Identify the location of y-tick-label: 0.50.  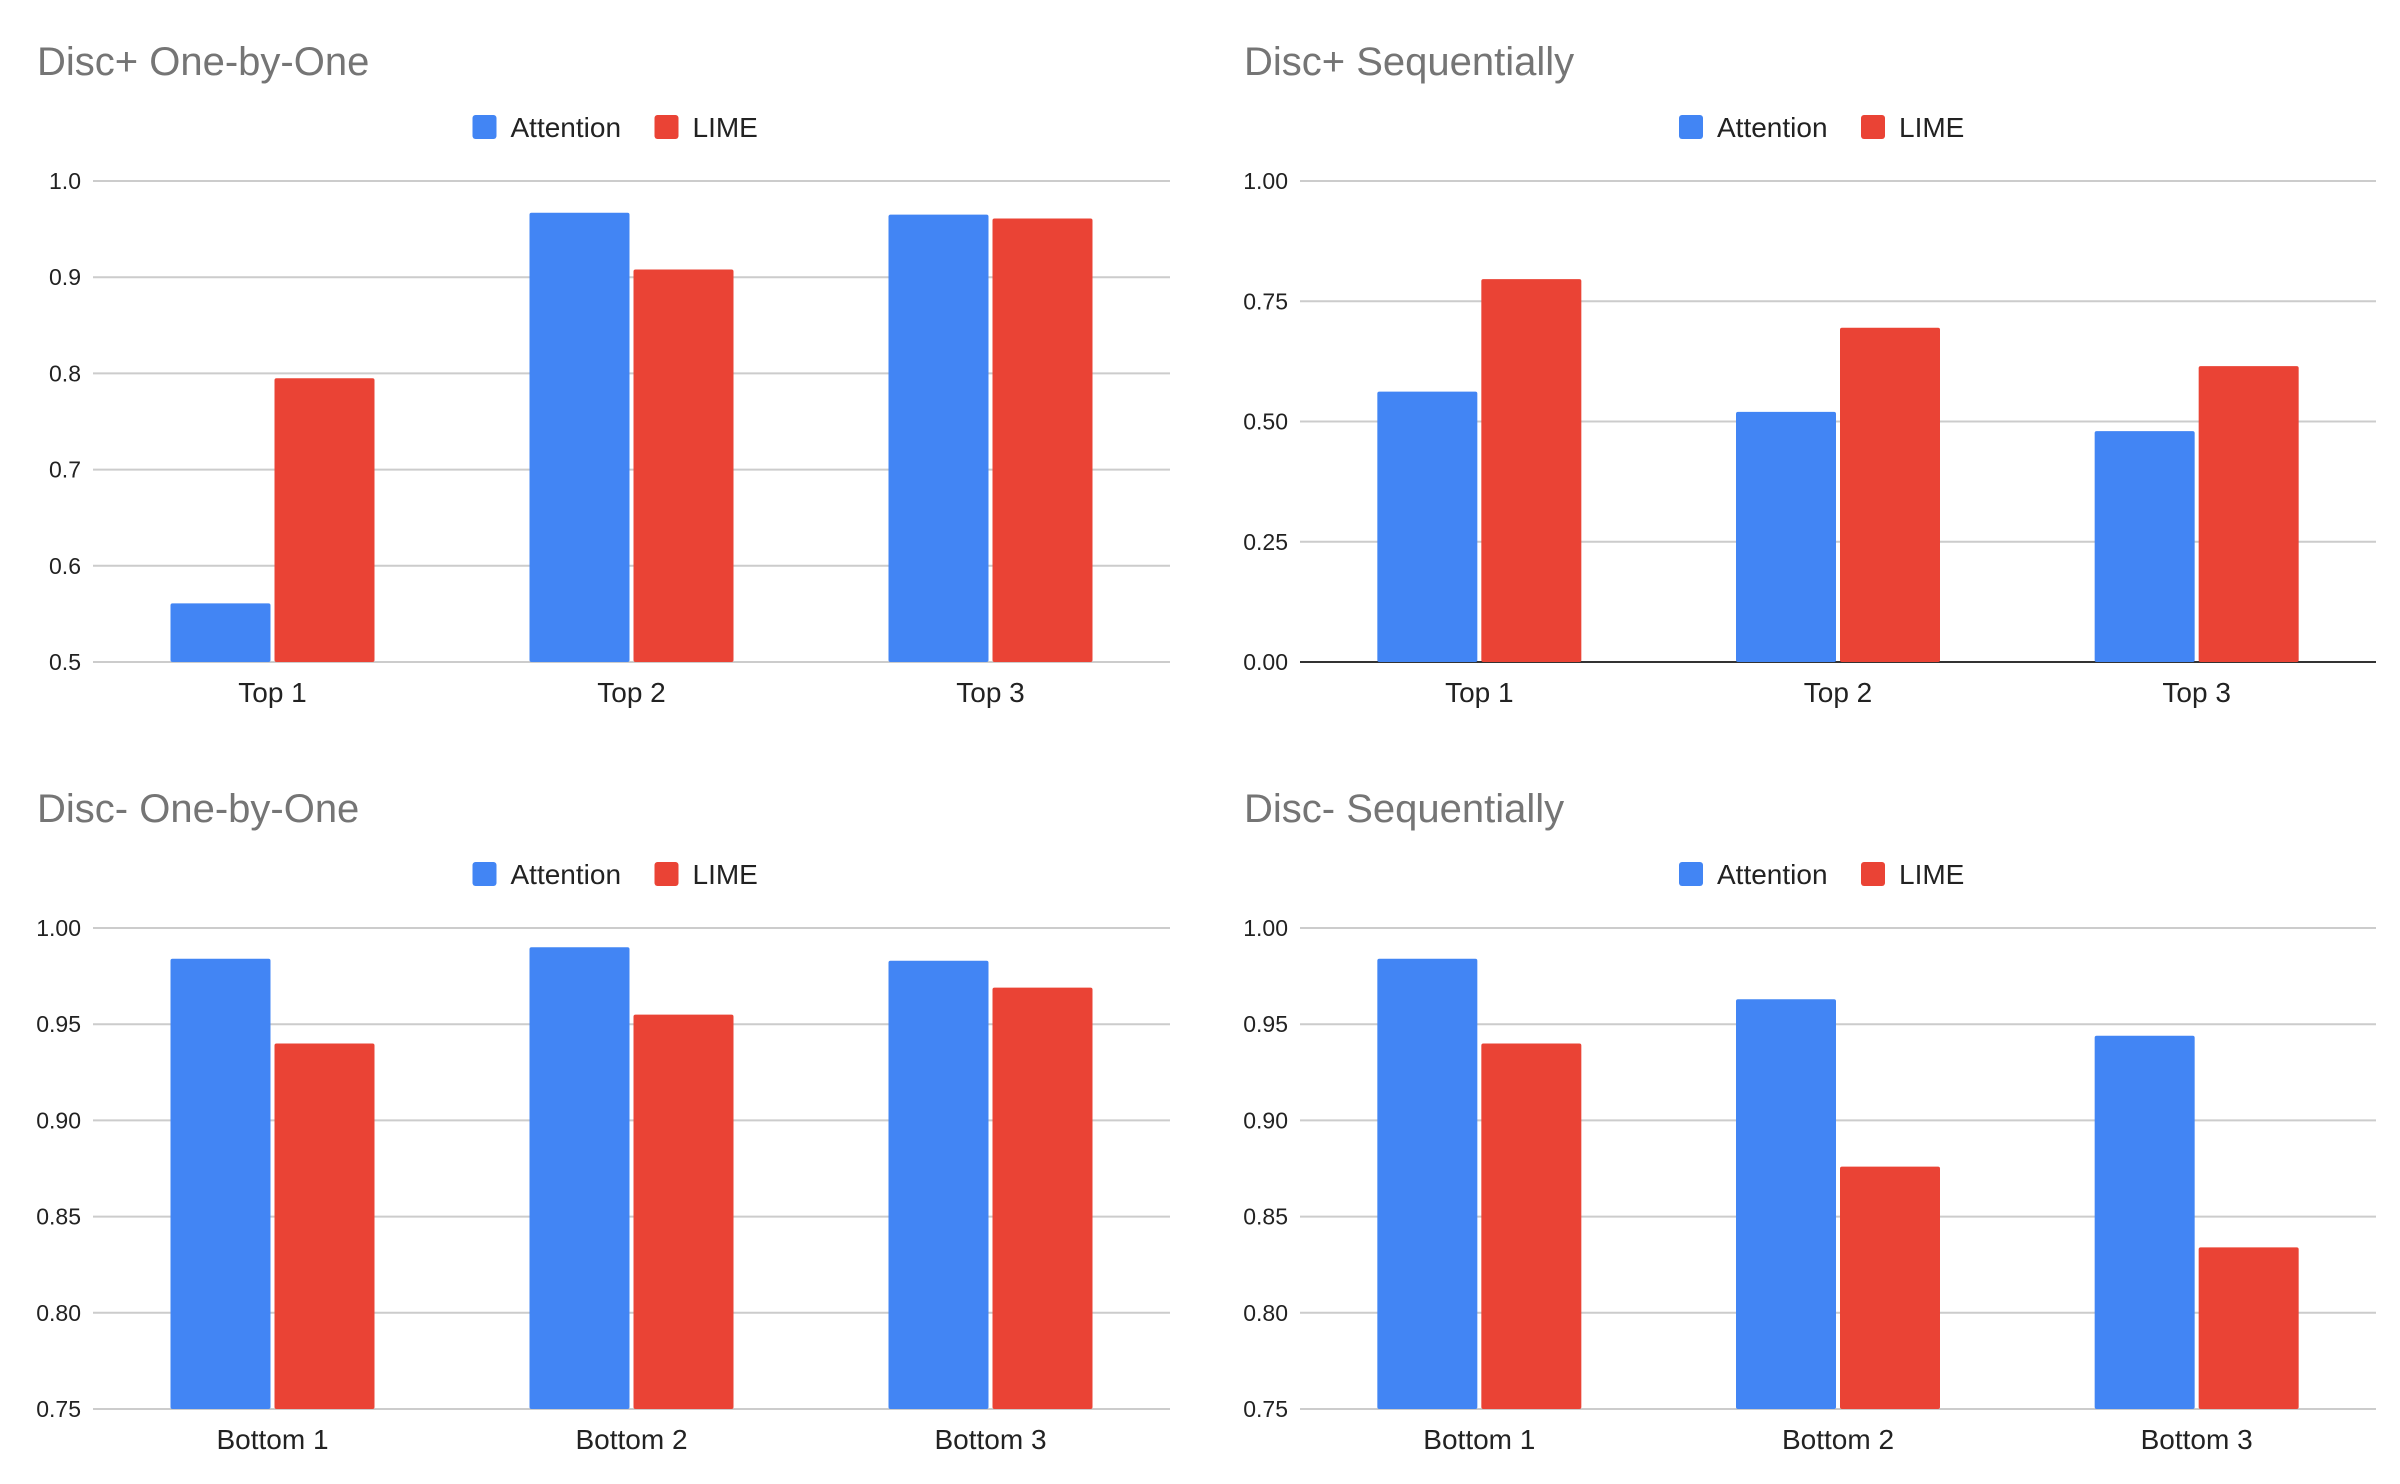
(1265, 422).